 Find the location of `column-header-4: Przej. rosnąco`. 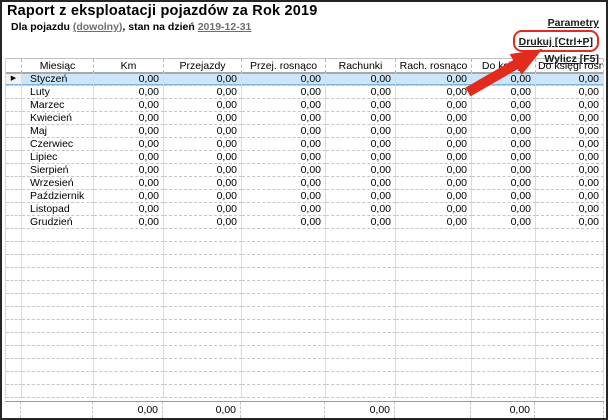

column-header-4: Przej. rosnąco is located at coordinates (284, 66).